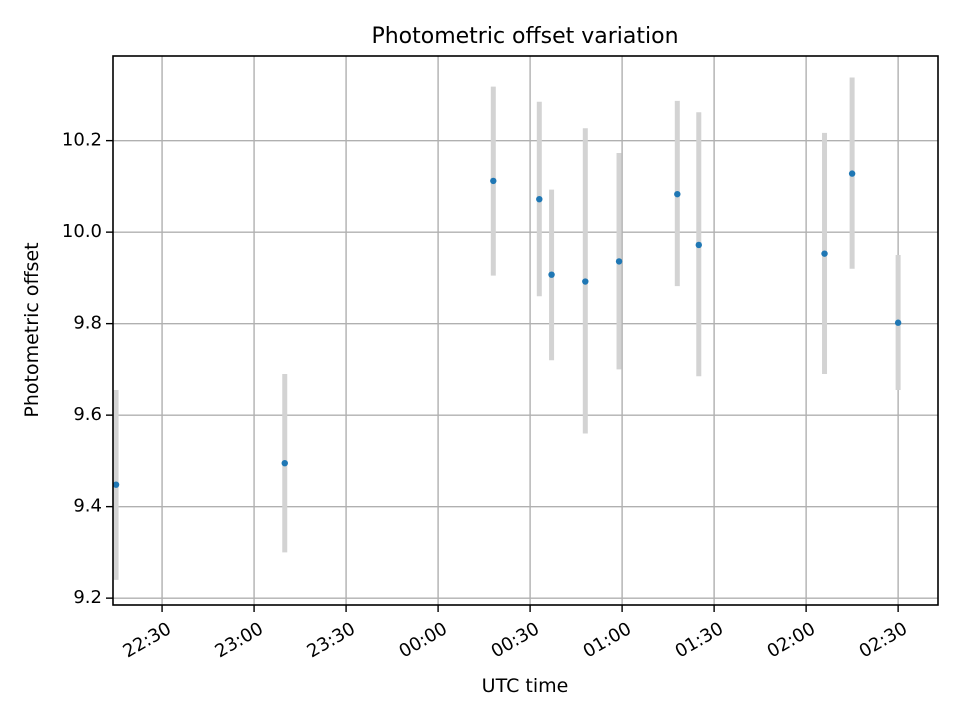 The width and height of the screenshot is (960, 720). What do you see at coordinates (524, 36) in the screenshot?
I see `chart-title: Photometric offset variation` at bounding box center [524, 36].